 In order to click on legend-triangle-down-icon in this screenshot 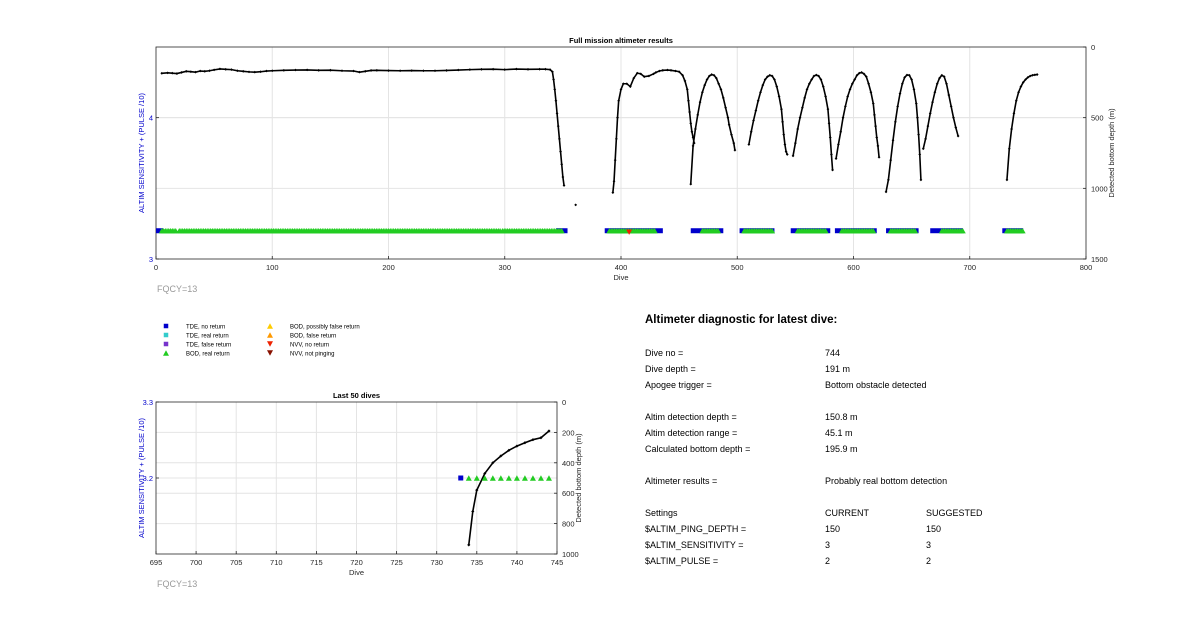, I will do `click(270, 344)`.